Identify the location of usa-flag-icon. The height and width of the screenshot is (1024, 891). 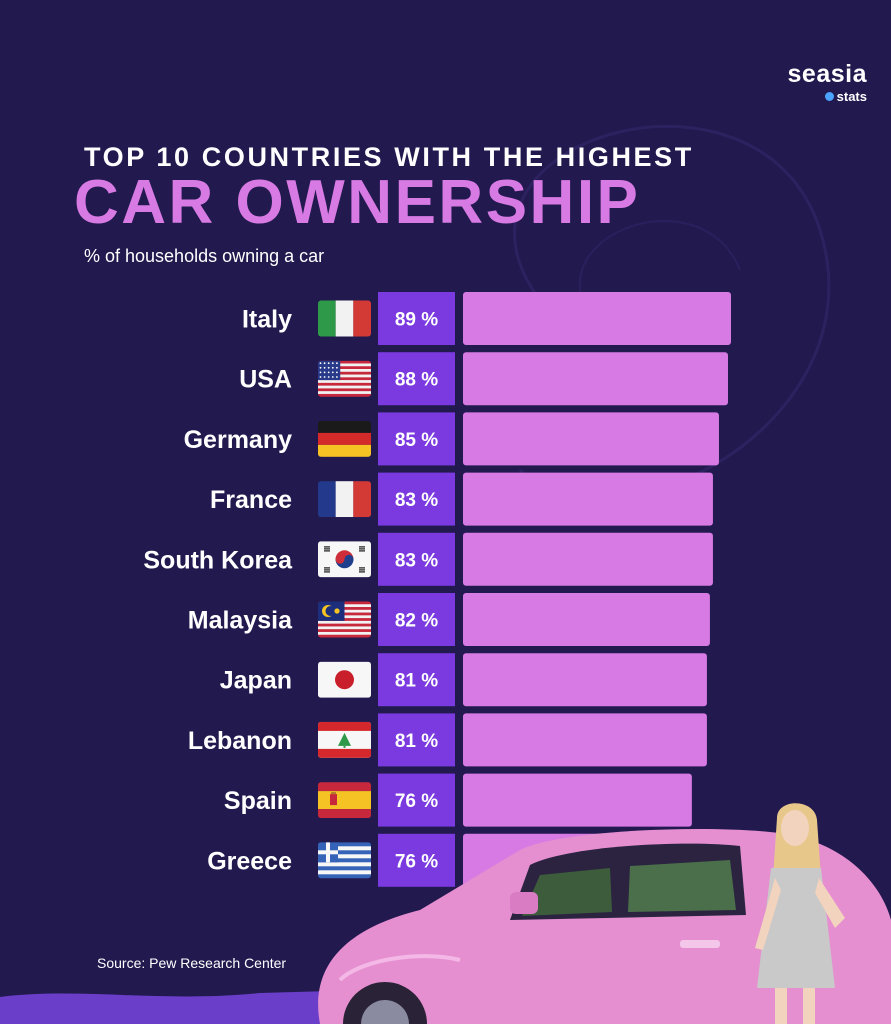
(344, 378).